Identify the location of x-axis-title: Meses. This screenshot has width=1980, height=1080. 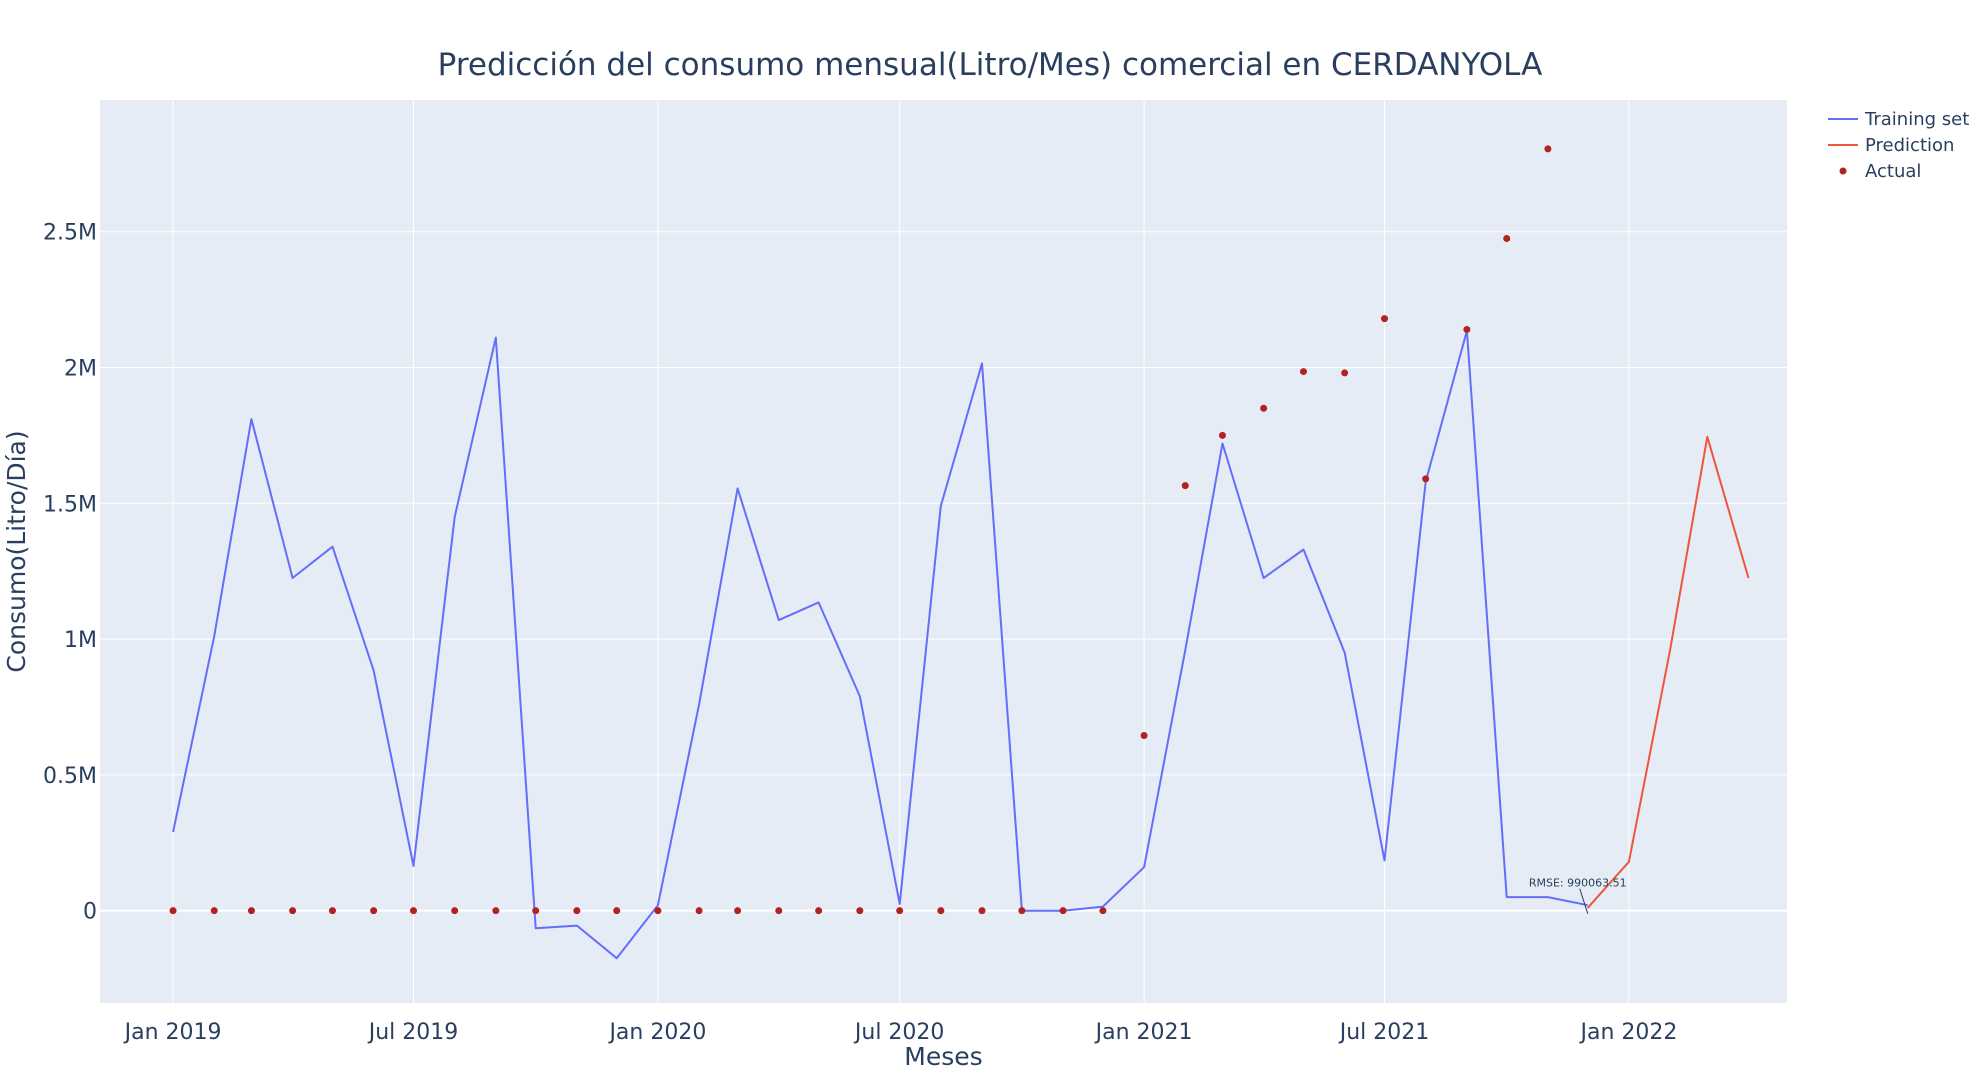
(943, 1056).